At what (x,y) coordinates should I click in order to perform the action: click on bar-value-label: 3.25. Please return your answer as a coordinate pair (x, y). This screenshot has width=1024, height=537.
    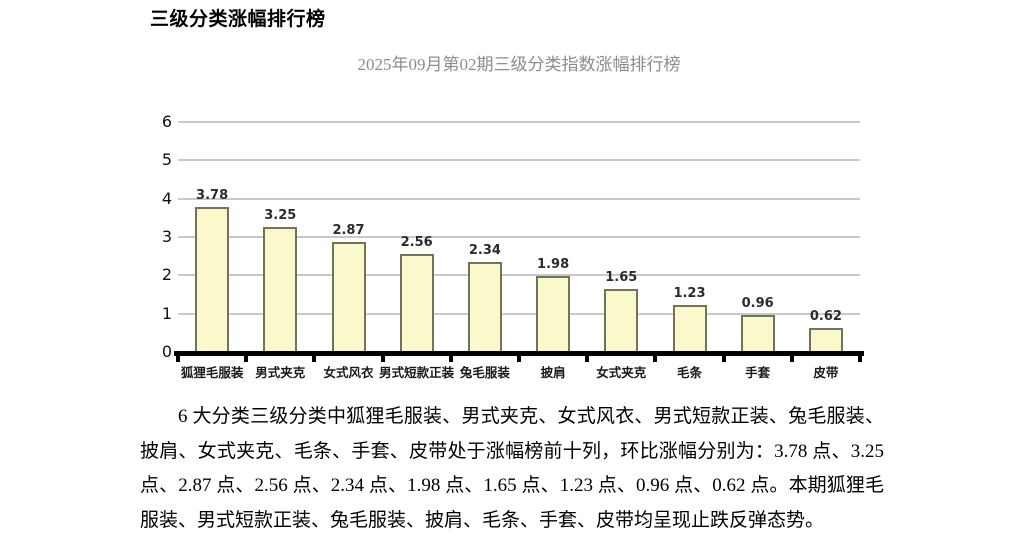
    Looking at the image, I should click on (280, 216).